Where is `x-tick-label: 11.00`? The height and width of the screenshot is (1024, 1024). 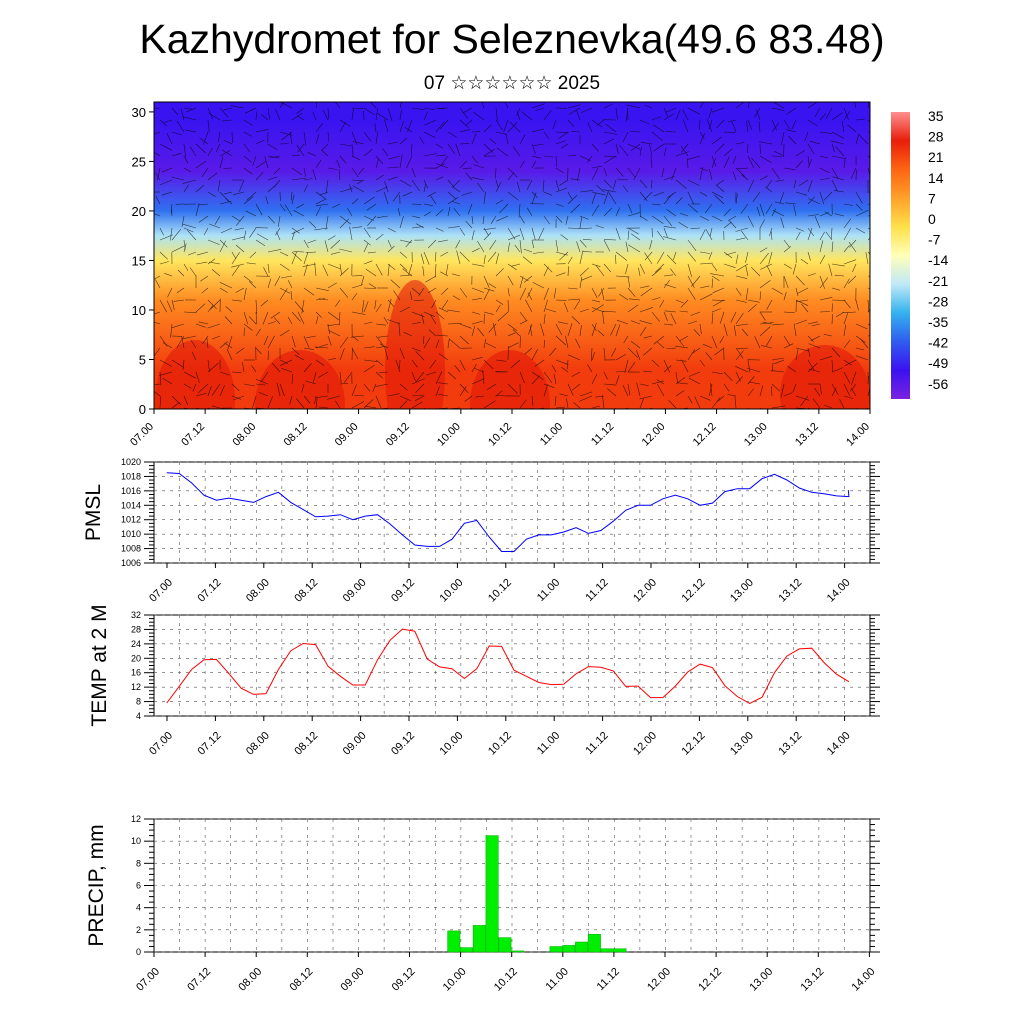 x-tick-label: 11.00 is located at coordinates (557, 979).